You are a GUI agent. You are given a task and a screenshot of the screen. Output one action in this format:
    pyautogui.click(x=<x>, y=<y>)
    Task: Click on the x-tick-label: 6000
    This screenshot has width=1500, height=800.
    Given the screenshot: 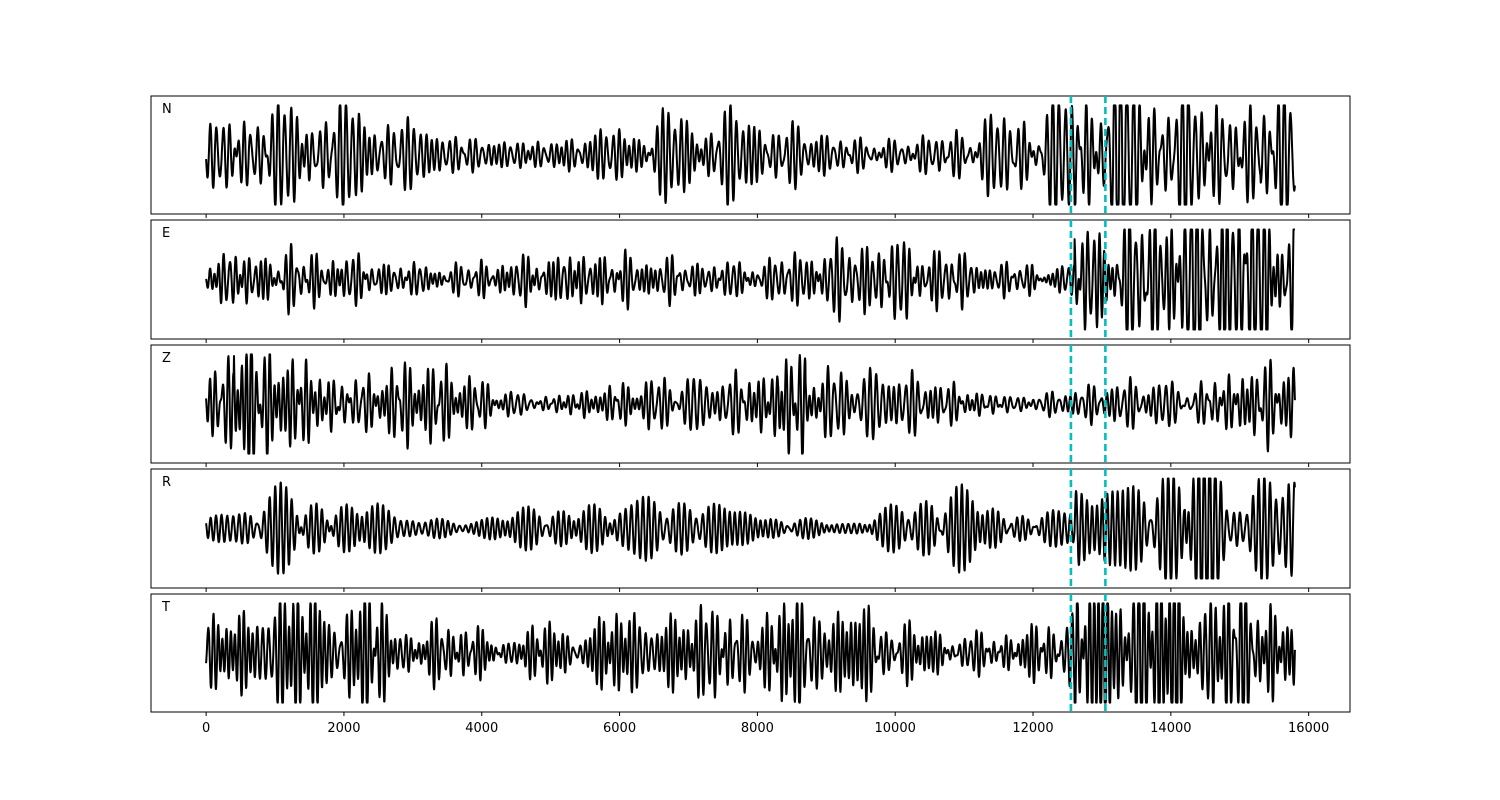 What is the action you would take?
    pyautogui.click(x=619, y=728)
    